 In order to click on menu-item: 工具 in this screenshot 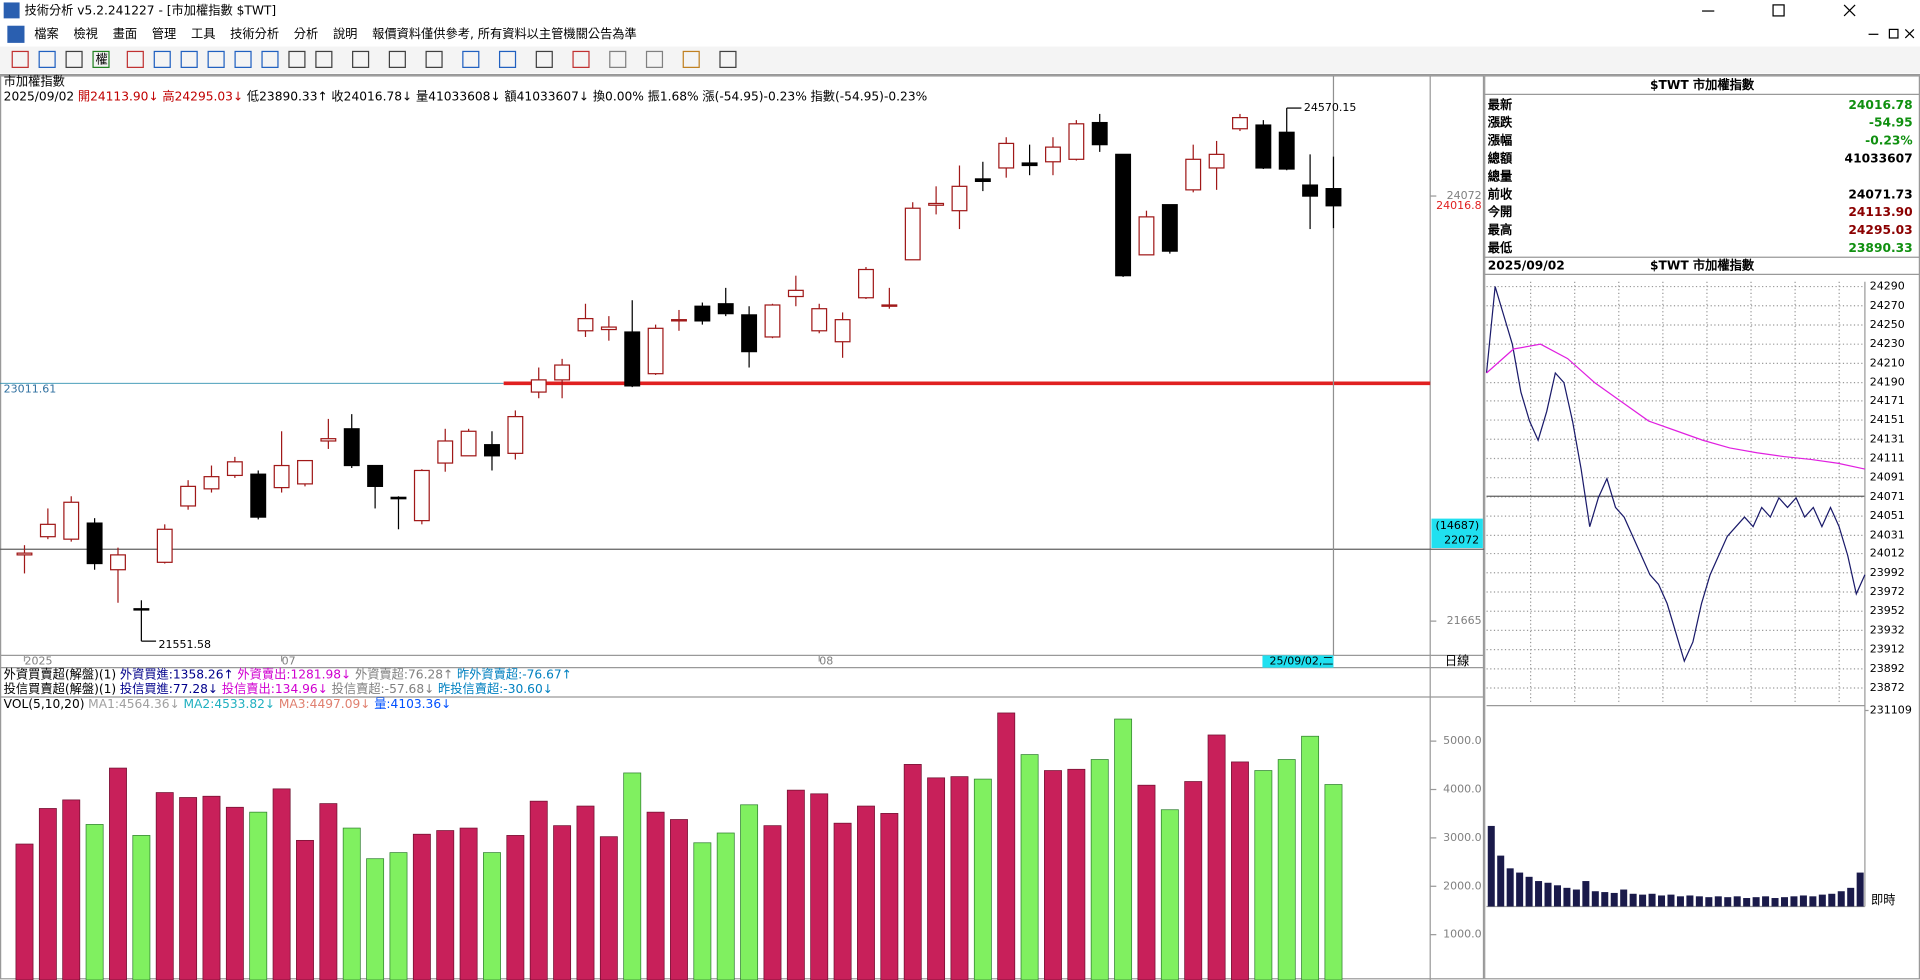, I will do `click(203, 34)`.